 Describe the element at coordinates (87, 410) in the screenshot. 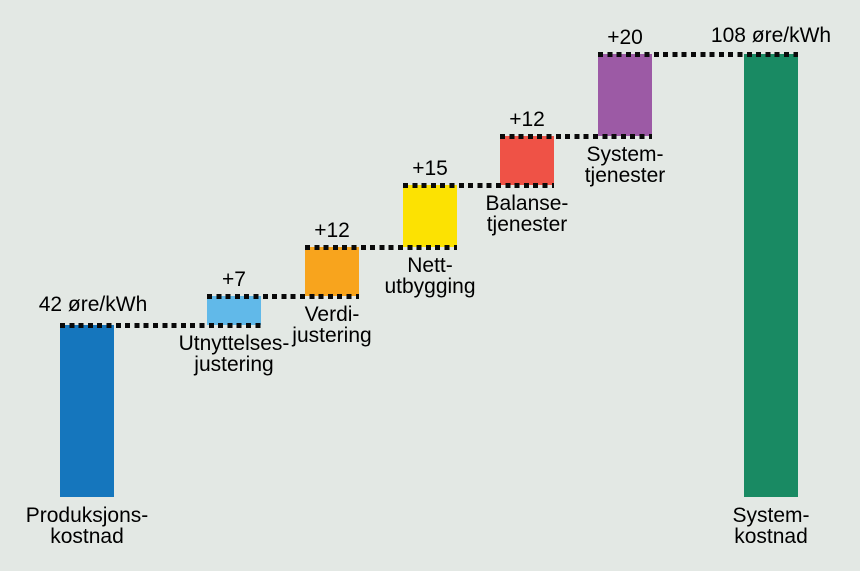

I see `bar-produksjonskostnad` at that location.